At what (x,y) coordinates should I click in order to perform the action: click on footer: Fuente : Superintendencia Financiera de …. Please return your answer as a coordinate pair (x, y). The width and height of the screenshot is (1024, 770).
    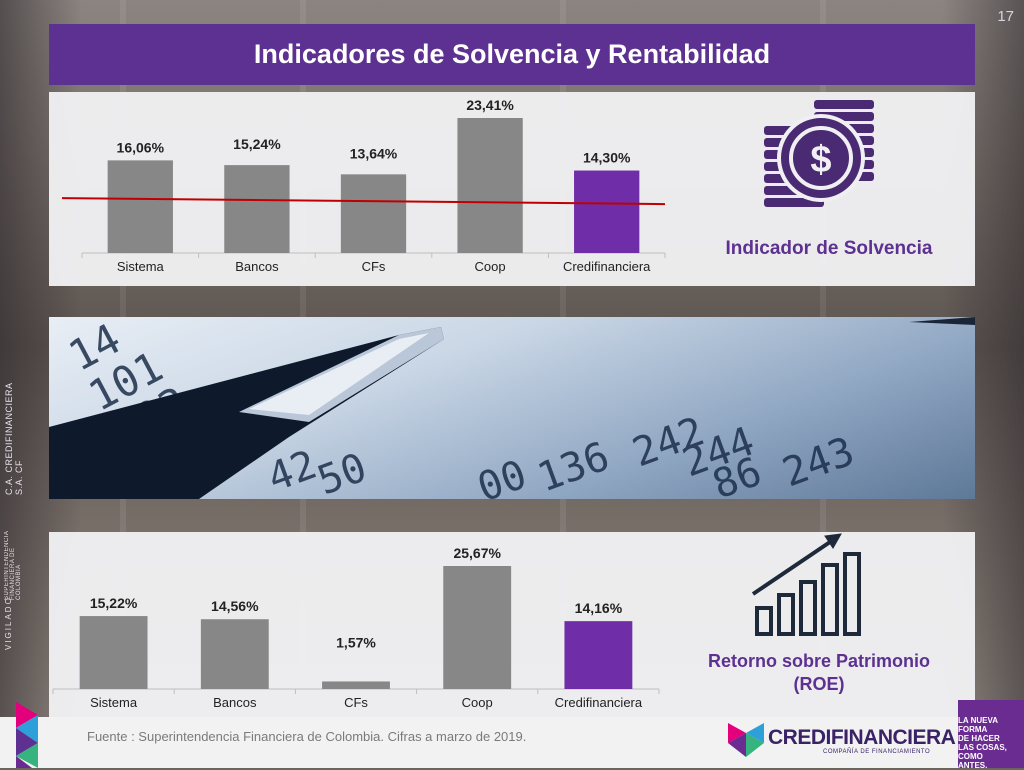
    Looking at the image, I should click on (512, 742).